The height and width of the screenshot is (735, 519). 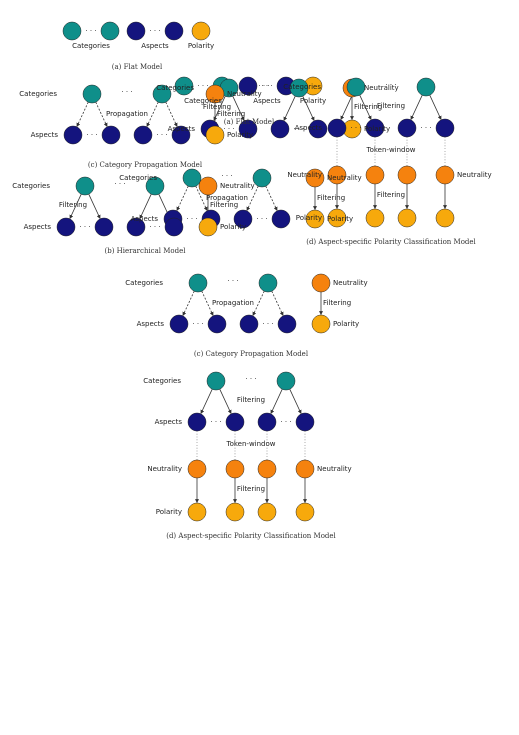 What do you see at coordinates (137, 67) in the screenshot?
I see `caption-flat-model: (a) Flat Model` at bounding box center [137, 67].